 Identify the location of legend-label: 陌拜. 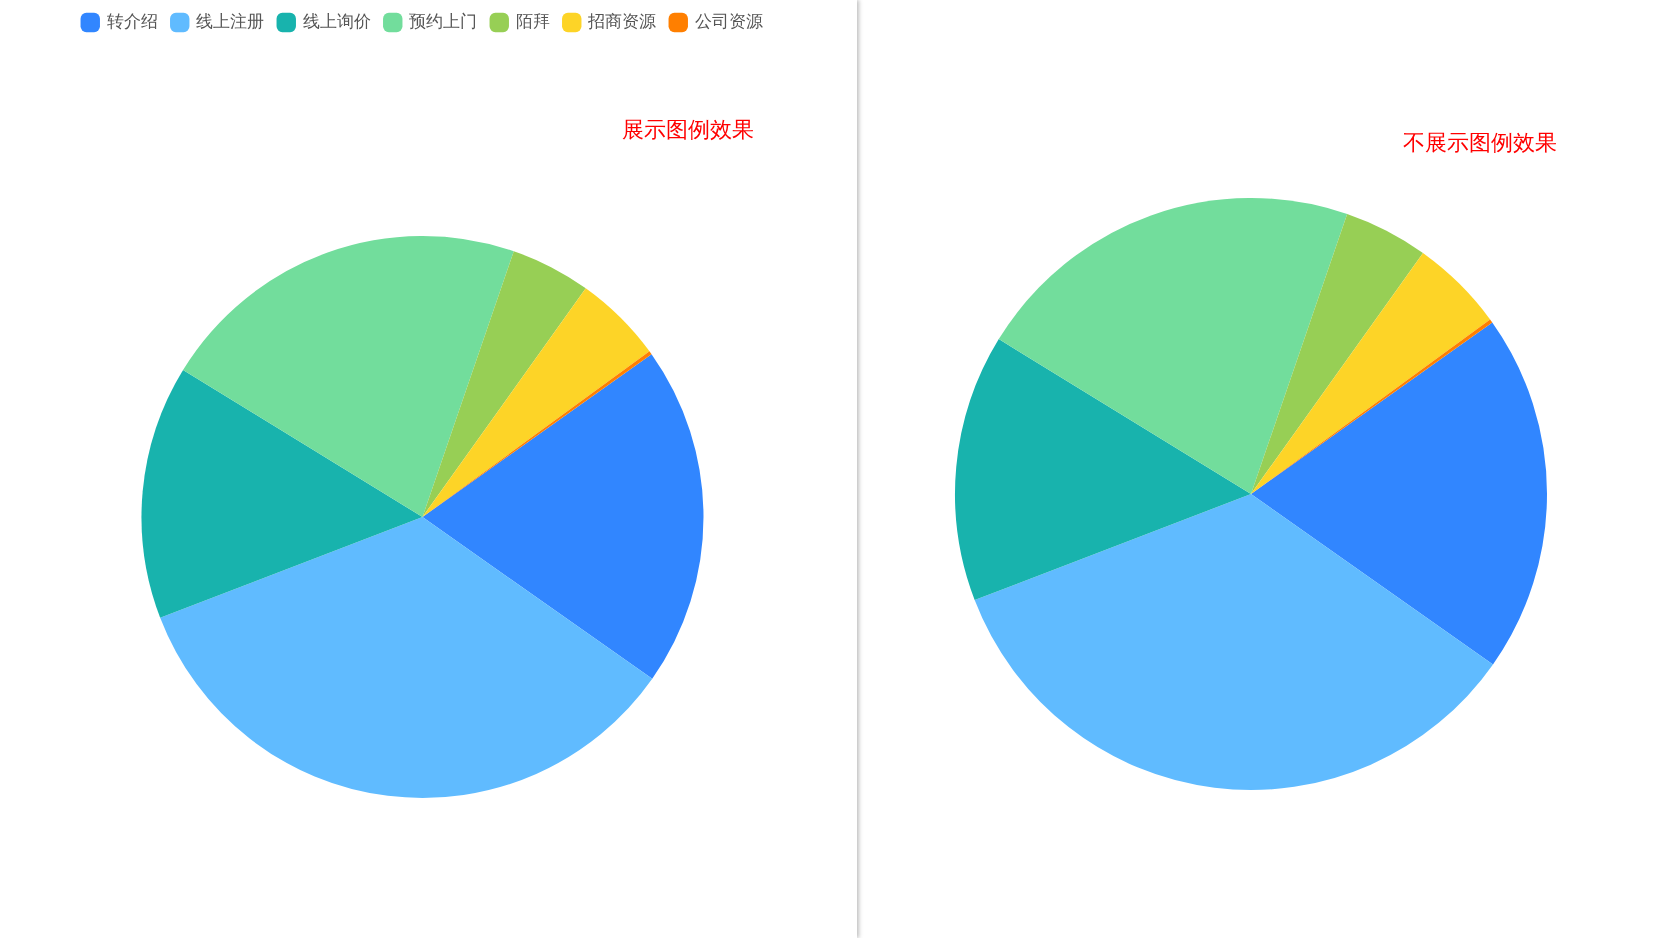
(532, 20).